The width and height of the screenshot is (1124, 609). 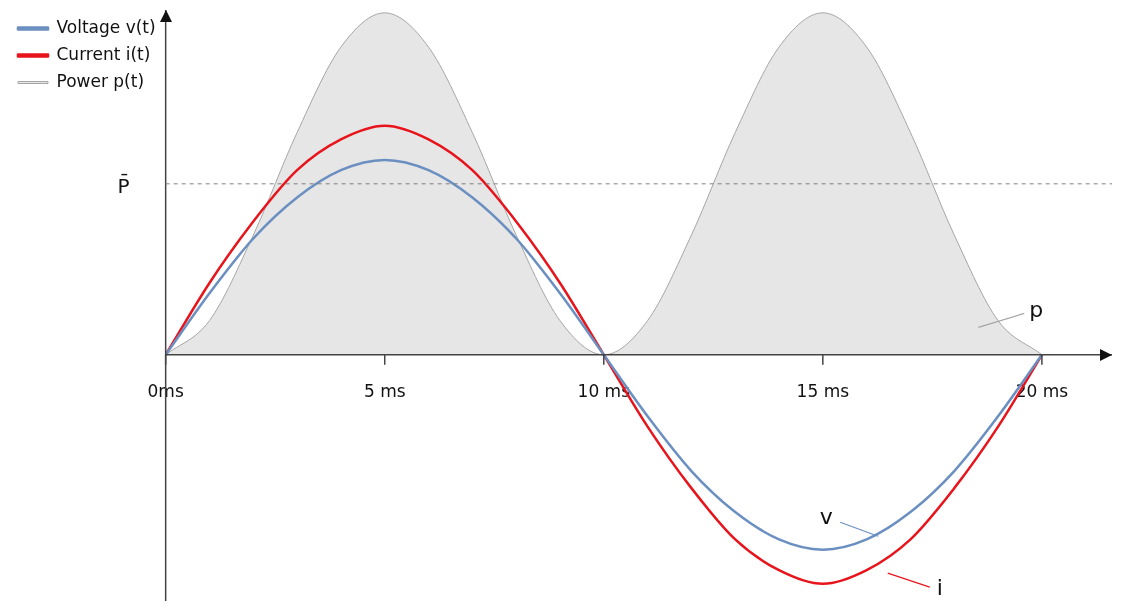 What do you see at coordinates (103, 53) in the screenshot?
I see `legend-label: Current i(t)` at bounding box center [103, 53].